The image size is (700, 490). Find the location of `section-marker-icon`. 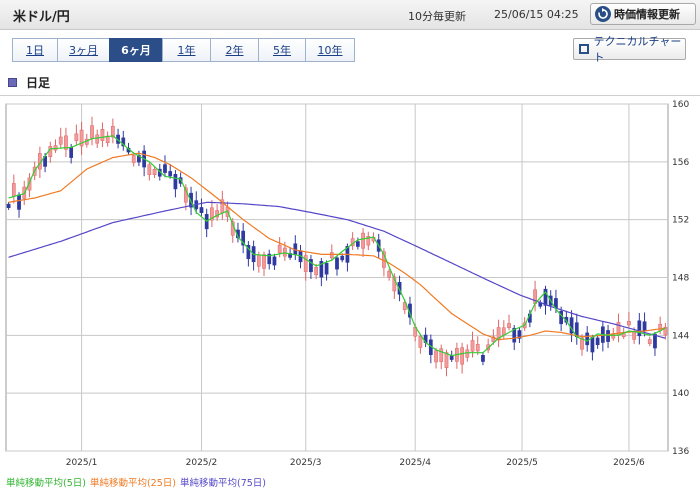

section-marker-icon is located at coordinates (12, 82).